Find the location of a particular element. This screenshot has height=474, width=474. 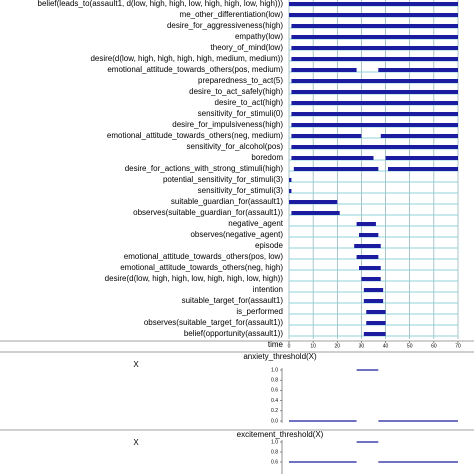

row-label: negative_agent is located at coordinates (255, 223).